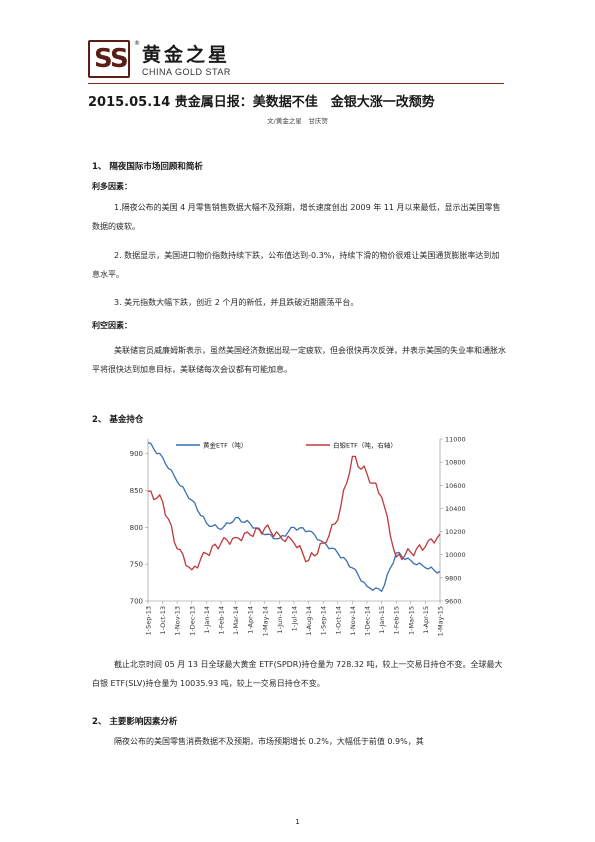 This screenshot has height=842, width=595. What do you see at coordinates (294, 513) in the screenshot?
I see `series-line-silver-etf` at bounding box center [294, 513].